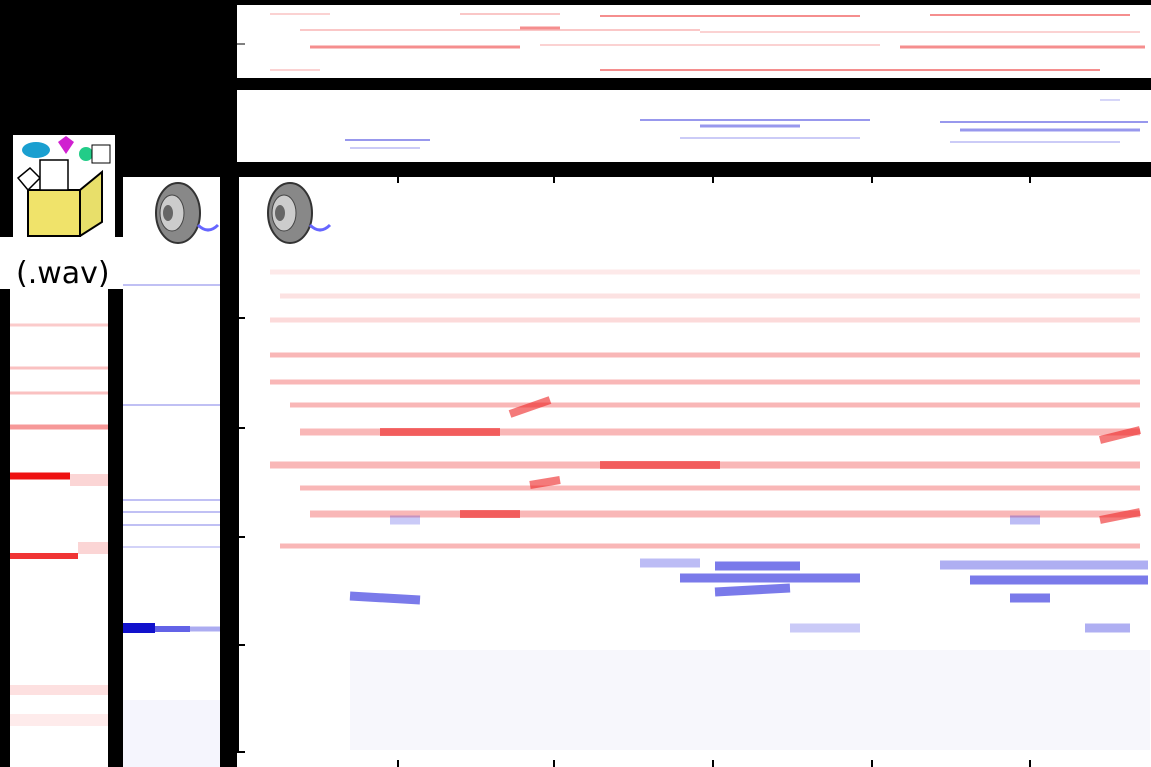 The height and width of the screenshot is (767, 1151). What do you see at coordinates (694, 41) in the screenshot?
I see `red-activation-panel` at bounding box center [694, 41].